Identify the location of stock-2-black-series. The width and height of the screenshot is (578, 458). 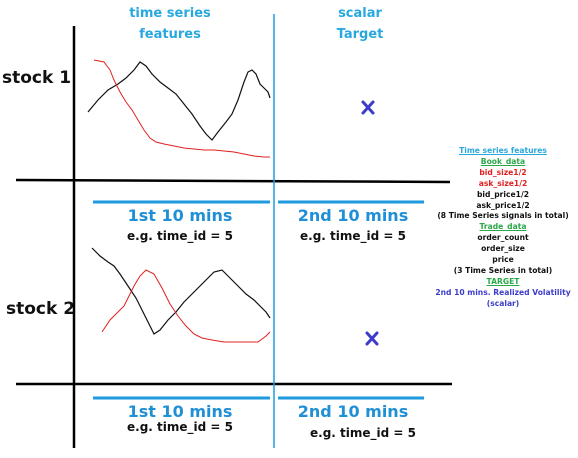
(181, 291).